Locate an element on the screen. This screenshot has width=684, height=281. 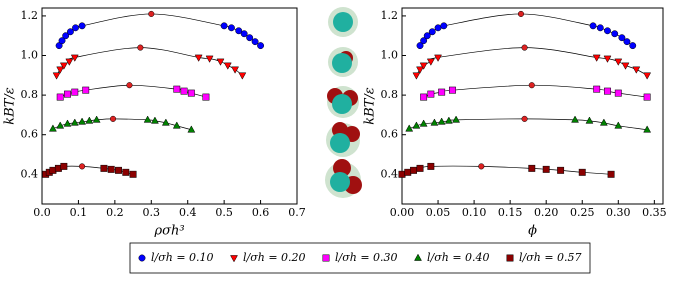
y-axis-label: kBT/ε is located at coordinates (370, 105).